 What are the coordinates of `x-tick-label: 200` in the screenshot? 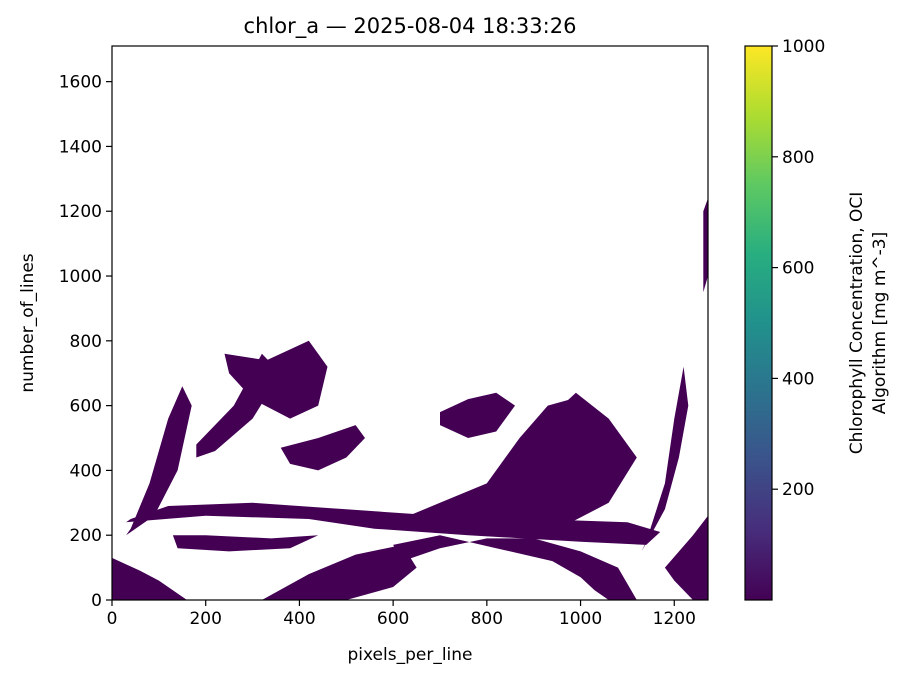 It's located at (205, 619).